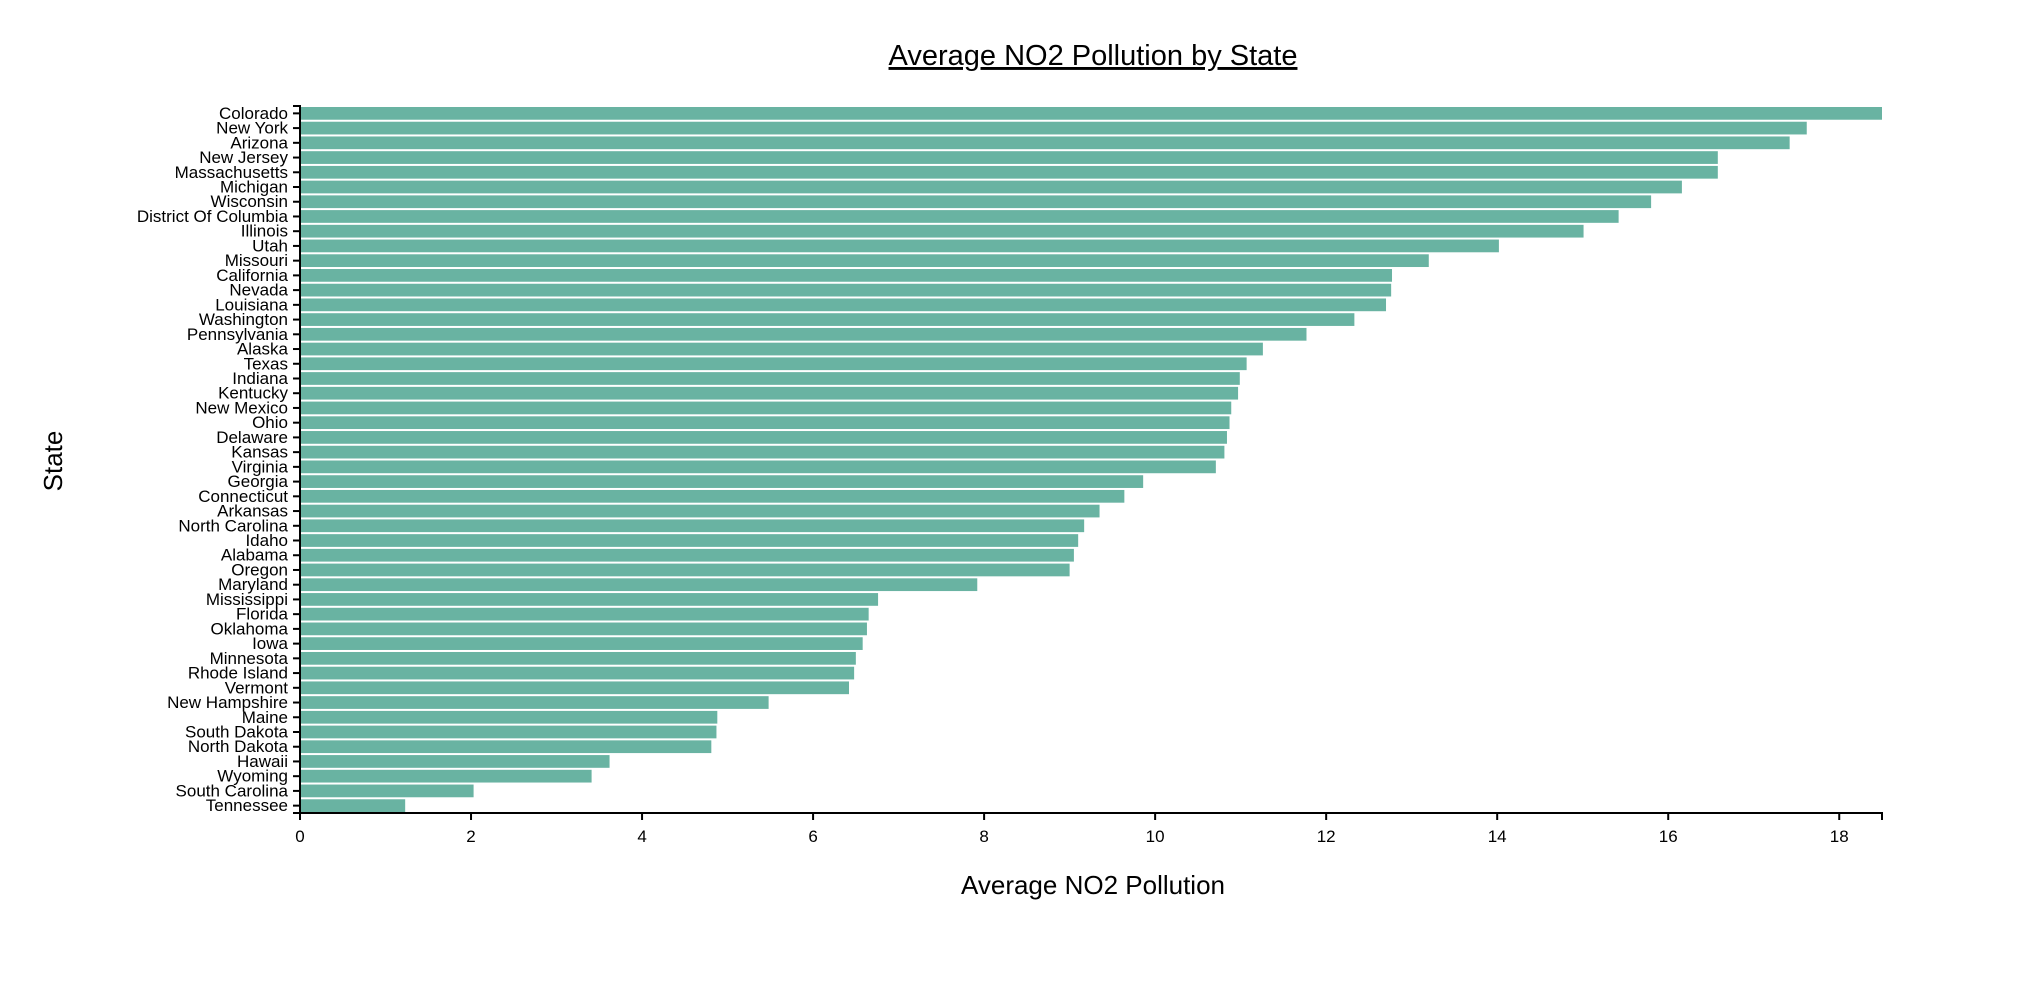 The width and height of the screenshot is (2032, 988). Describe the element at coordinates (250, 628) in the screenshot. I see `y-tick-label: Oklahoma` at that location.